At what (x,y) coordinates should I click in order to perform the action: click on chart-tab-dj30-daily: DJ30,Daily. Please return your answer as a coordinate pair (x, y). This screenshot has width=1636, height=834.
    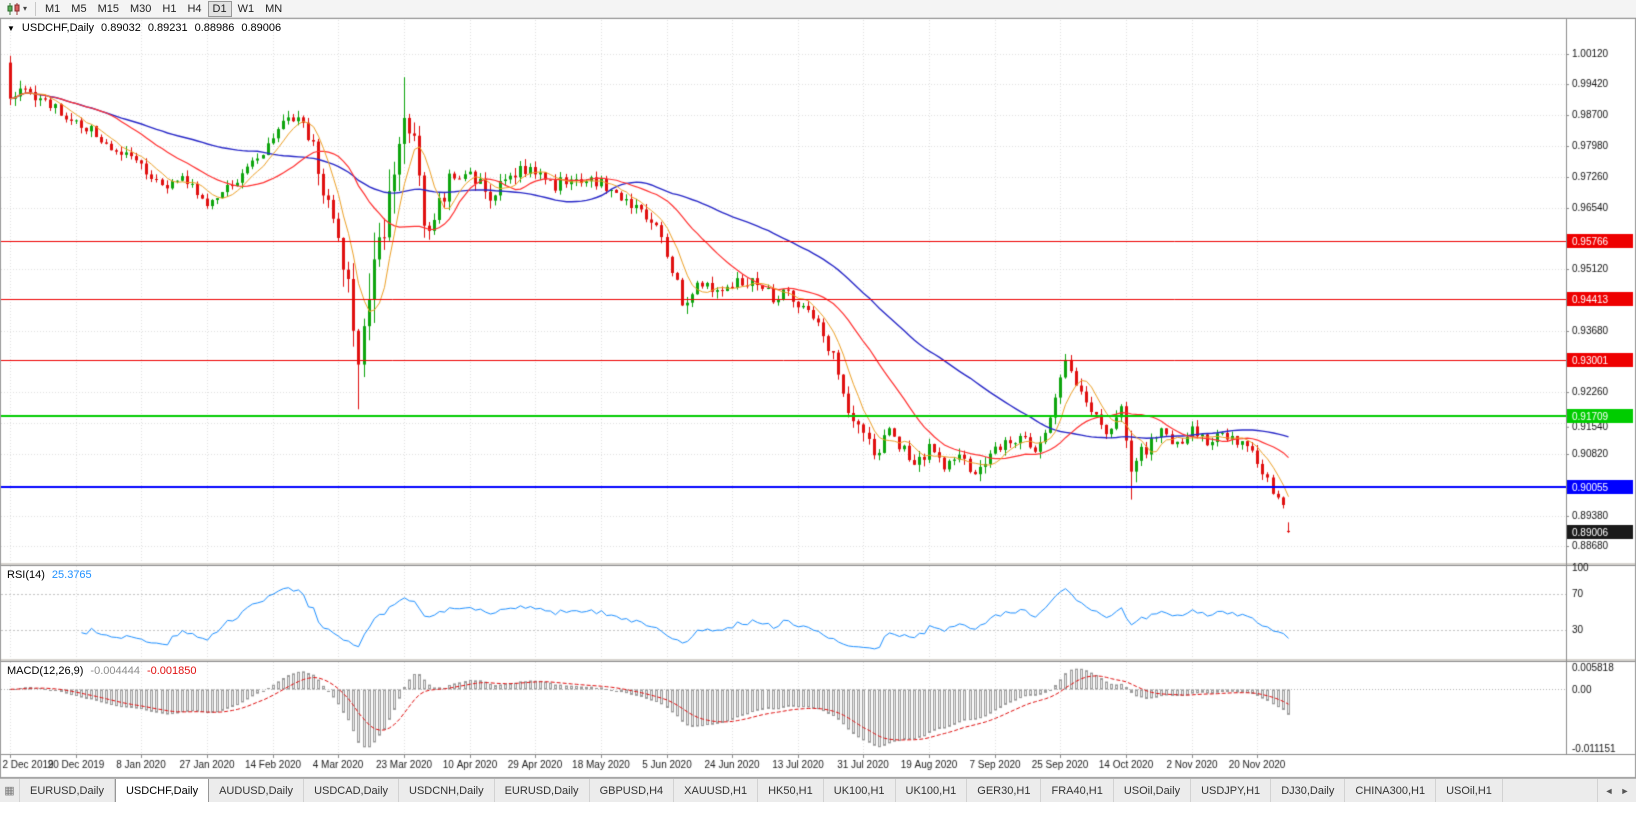
    Looking at the image, I should click on (1308, 790).